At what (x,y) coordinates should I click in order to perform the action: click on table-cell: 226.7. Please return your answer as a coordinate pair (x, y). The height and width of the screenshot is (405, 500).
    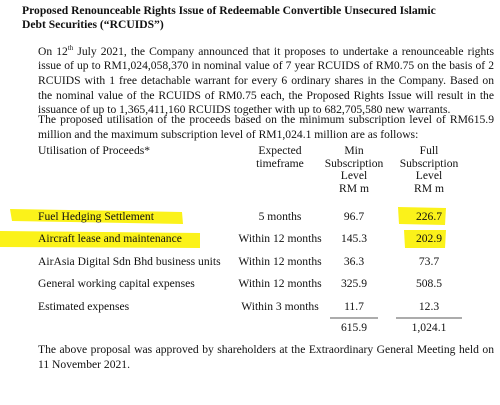
    Looking at the image, I should click on (429, 216).